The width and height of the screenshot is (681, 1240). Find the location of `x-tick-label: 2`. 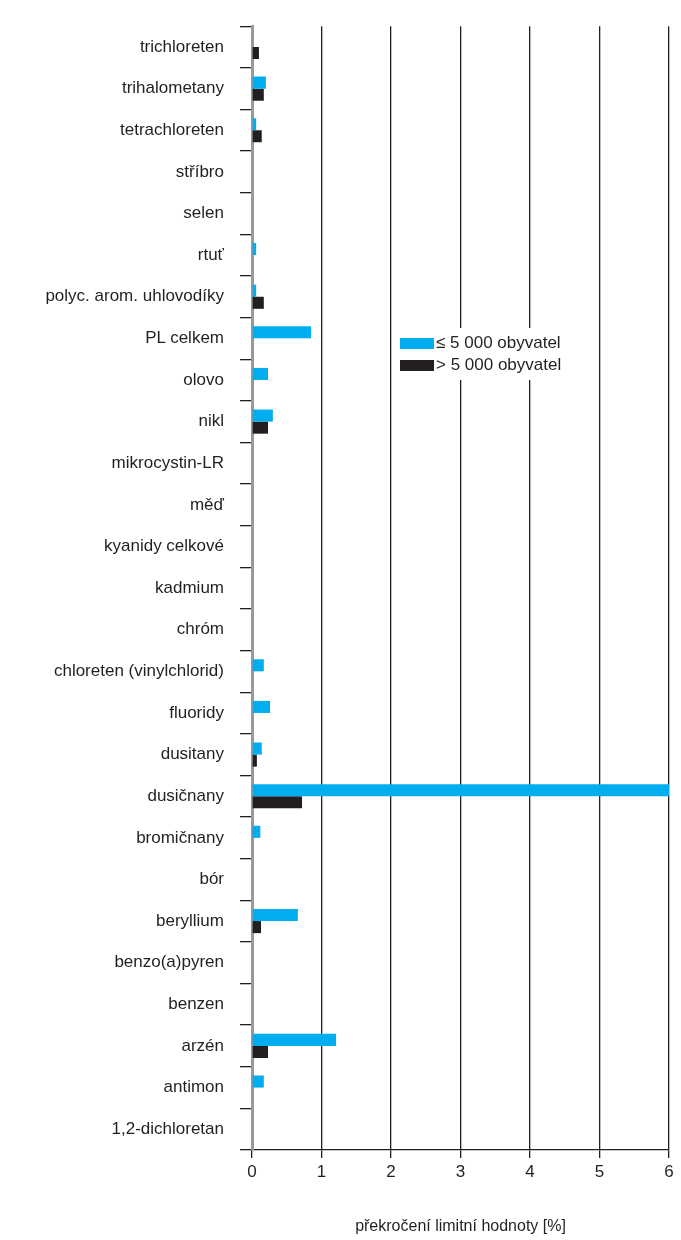

x-tick-label: 2 is located at coordinates (391, 1171).